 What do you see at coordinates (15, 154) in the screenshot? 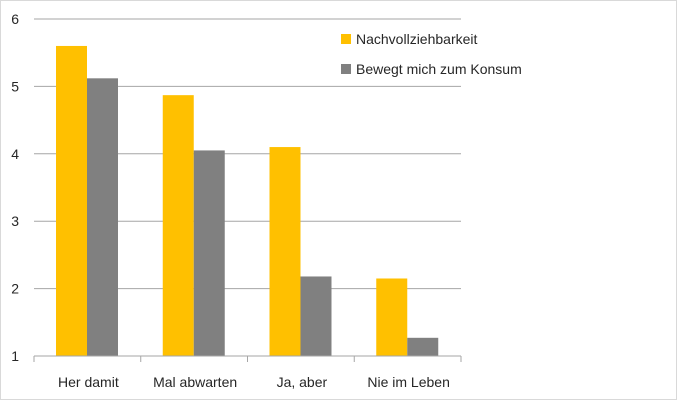
I see `y-tick-label: 4` at bounding box center [15, 154].